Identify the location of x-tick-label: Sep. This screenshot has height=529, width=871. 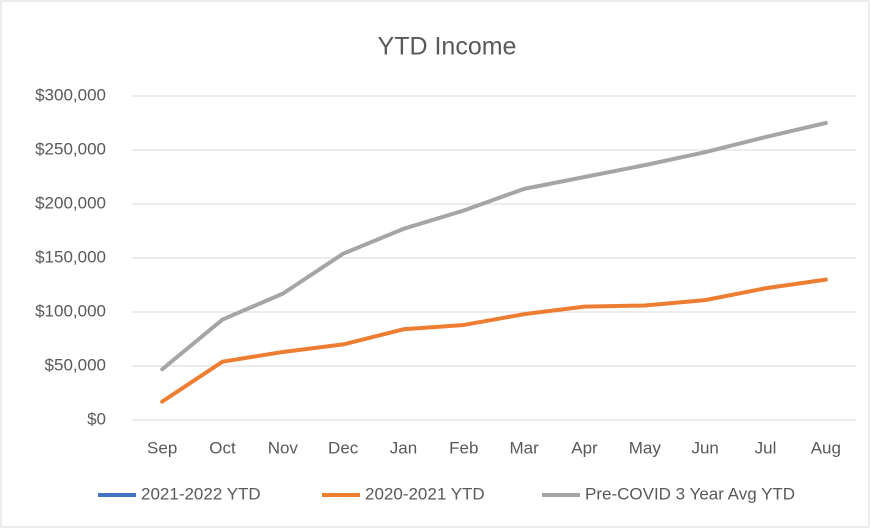
(162, 447).